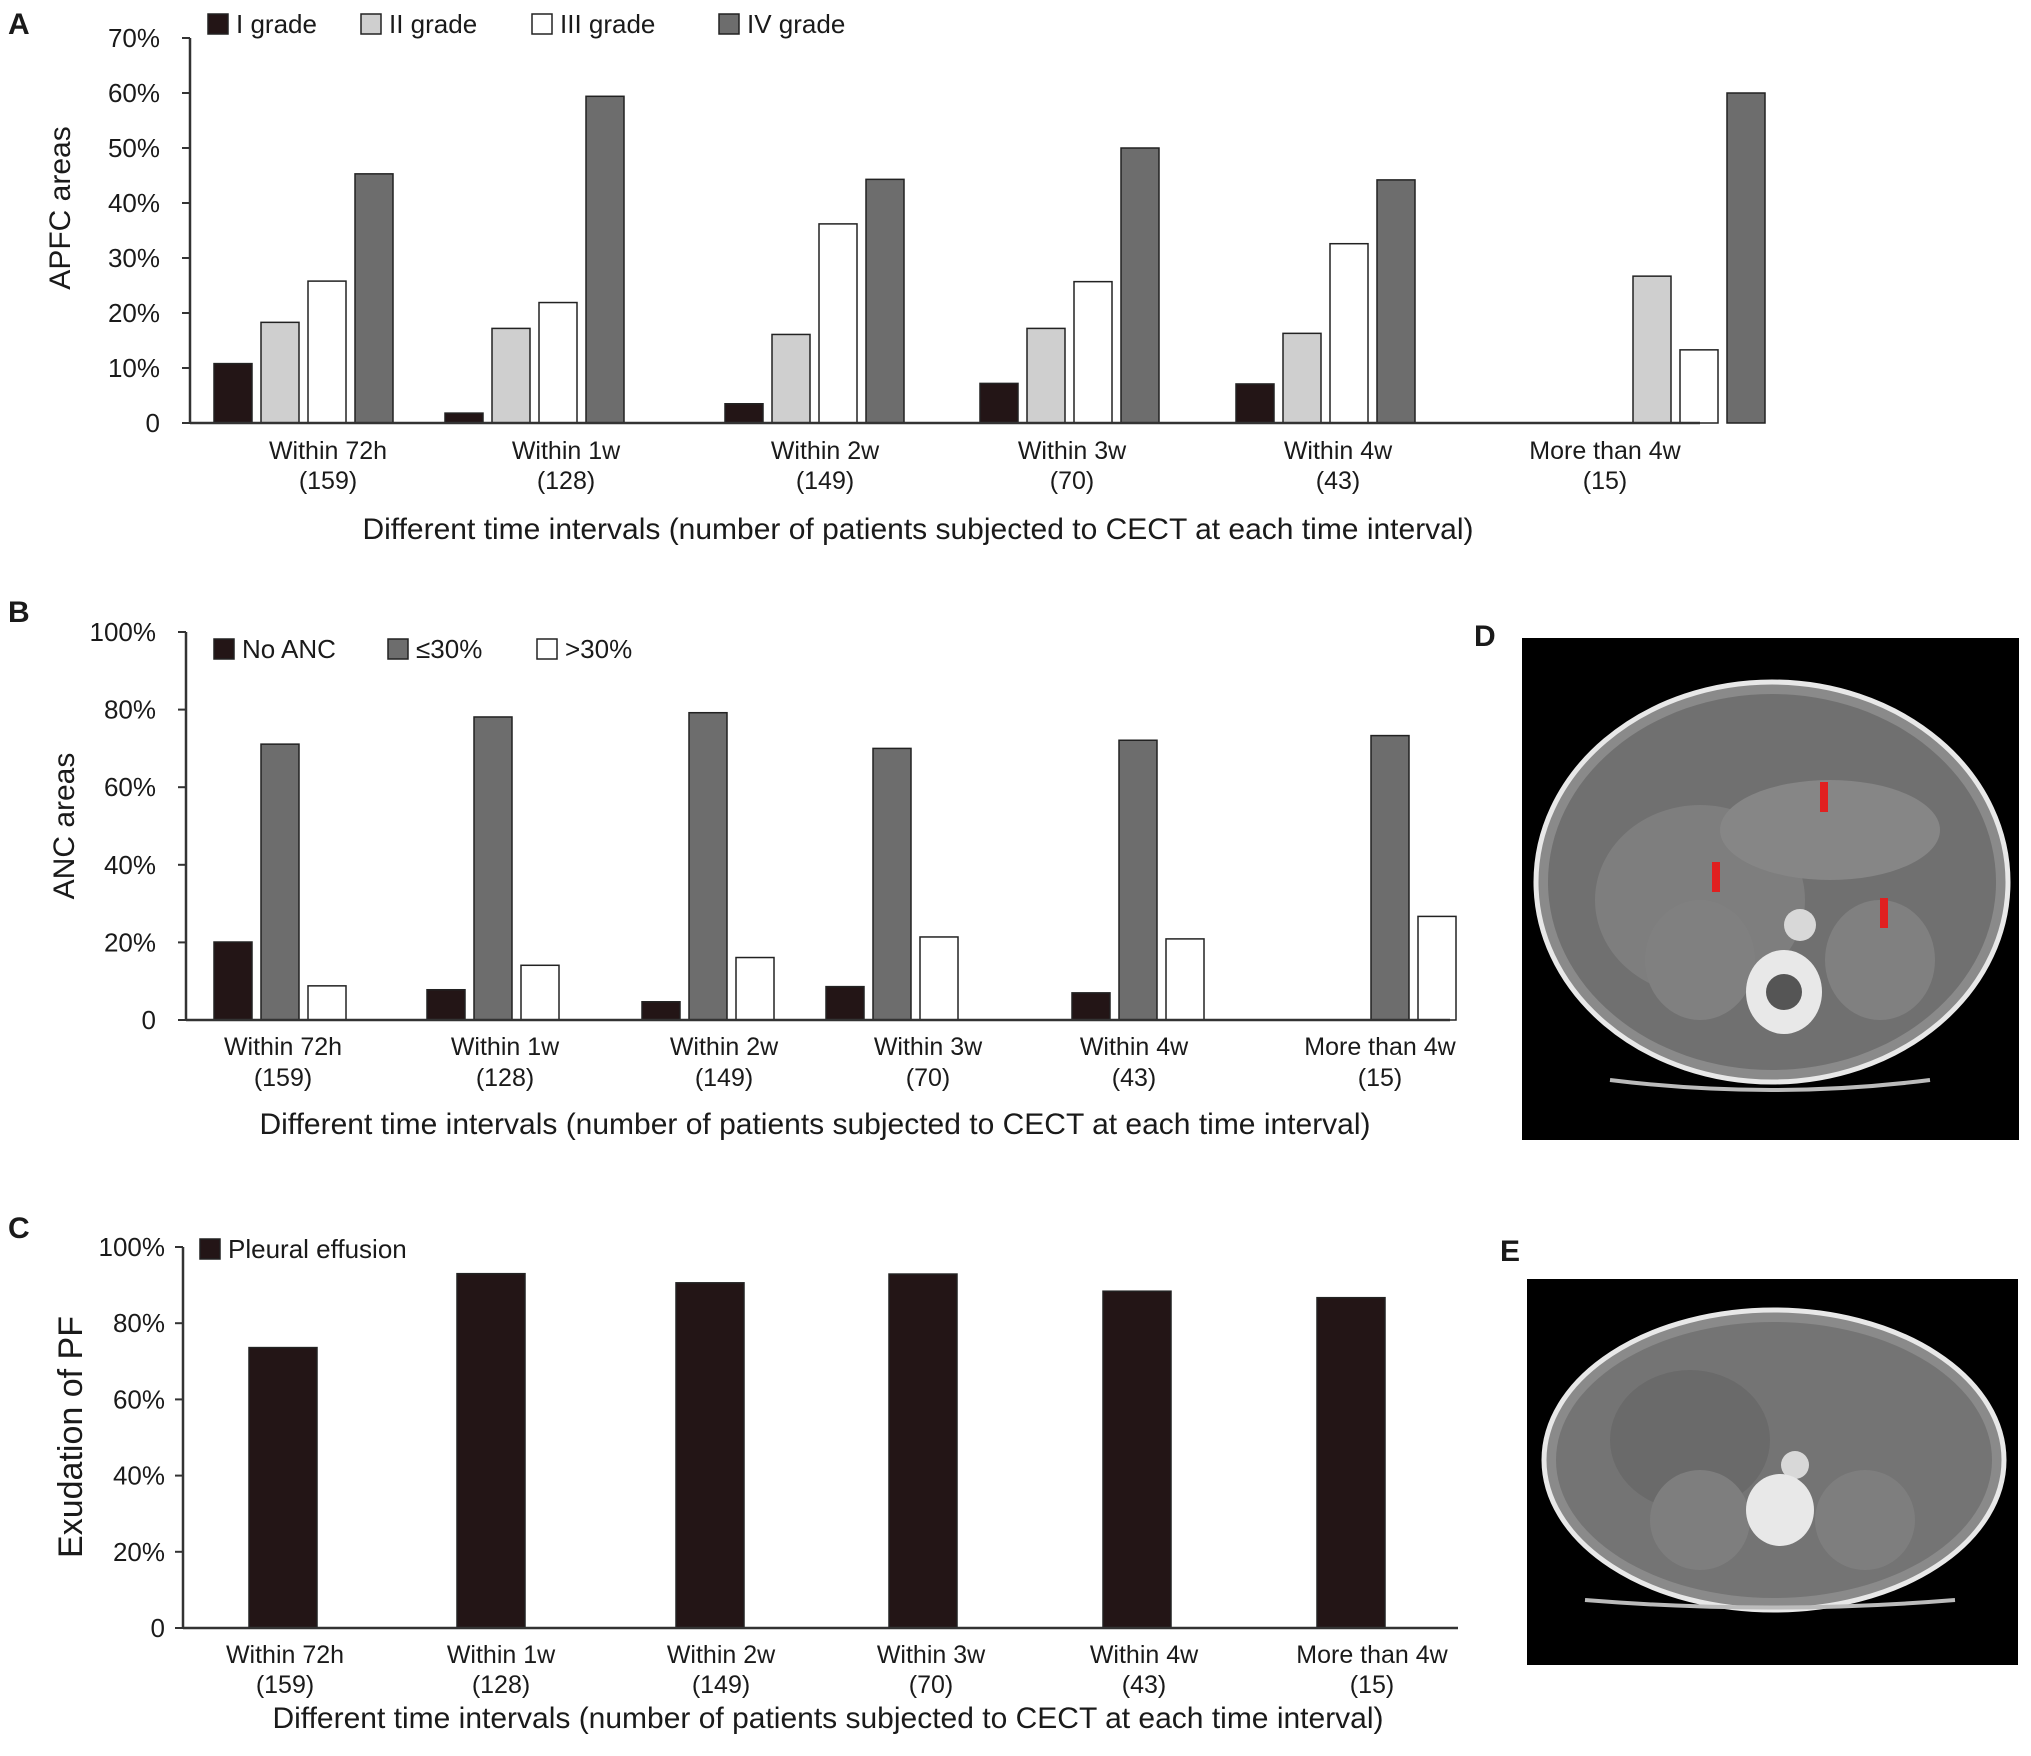 The width and height of the screenshot is (2031, 1756). What do you see at coordinates (149, 230) in the screenshot?
I see `y-axis-ticks-a: 0 10% 20% 30% 40% 50% 60% 70%` at bounding box center [149, 230].